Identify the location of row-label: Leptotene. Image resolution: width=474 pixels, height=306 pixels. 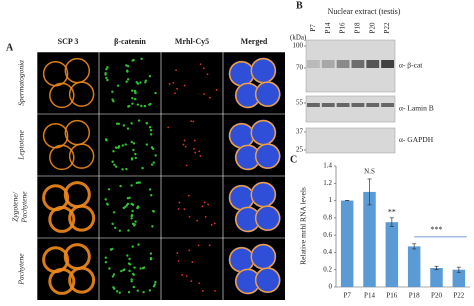
(21, 145).